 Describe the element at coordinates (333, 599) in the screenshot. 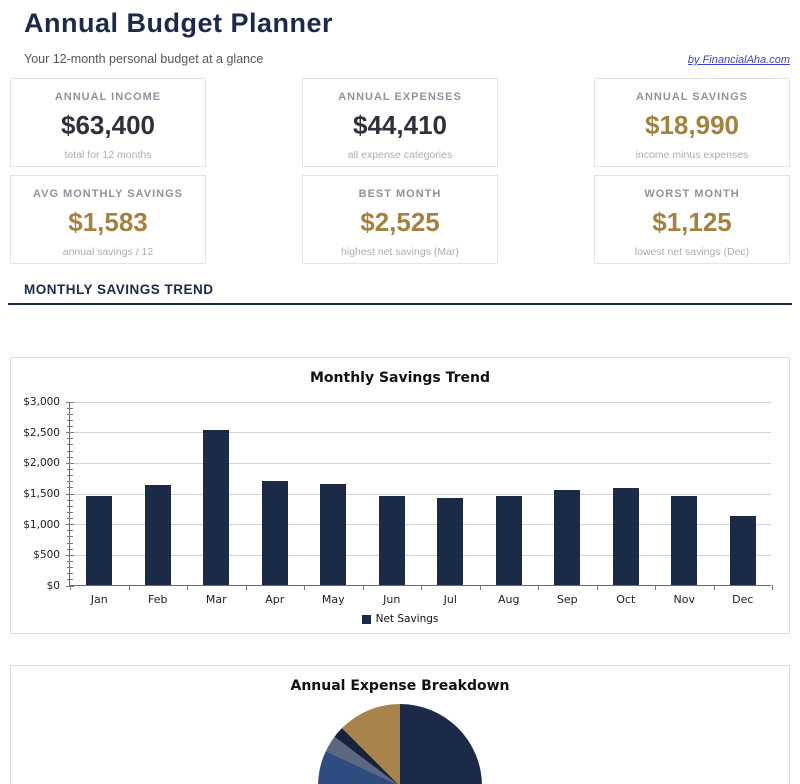

I see `x-axis-label-may: May` at that location.